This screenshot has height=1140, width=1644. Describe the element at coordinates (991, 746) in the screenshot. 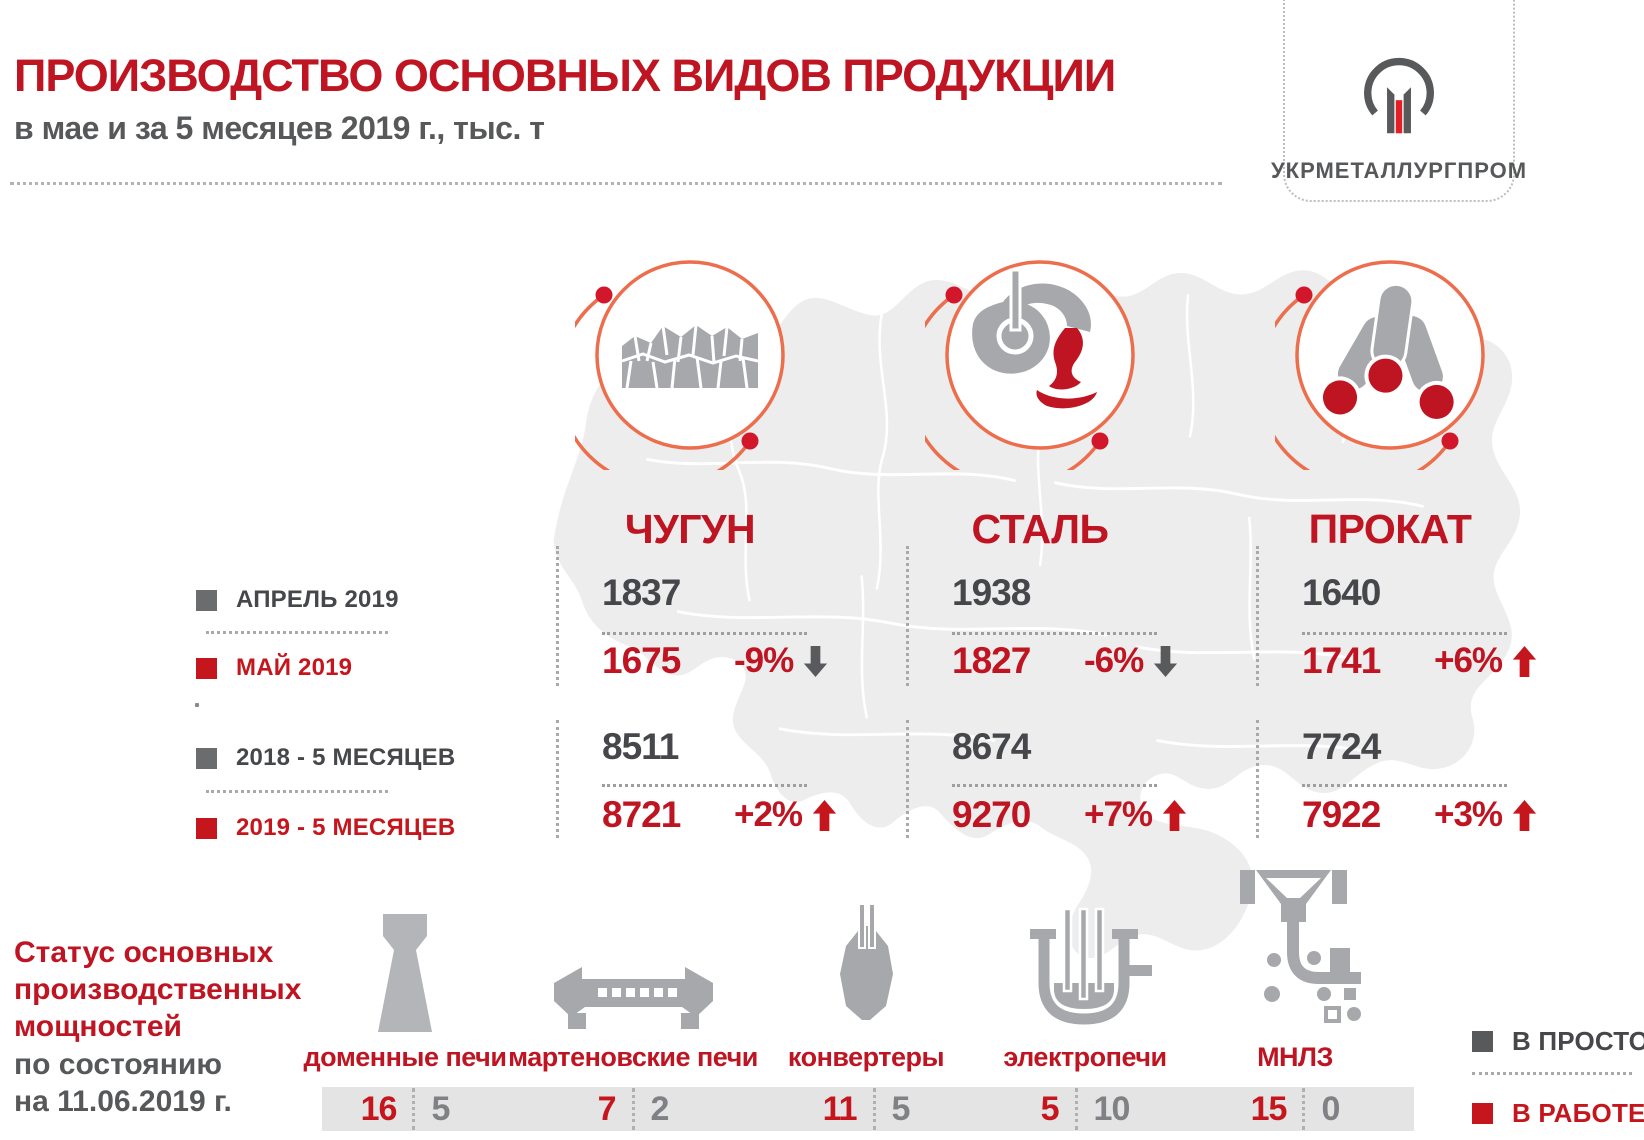

I see `steel-2018-value: 8674` at that location.